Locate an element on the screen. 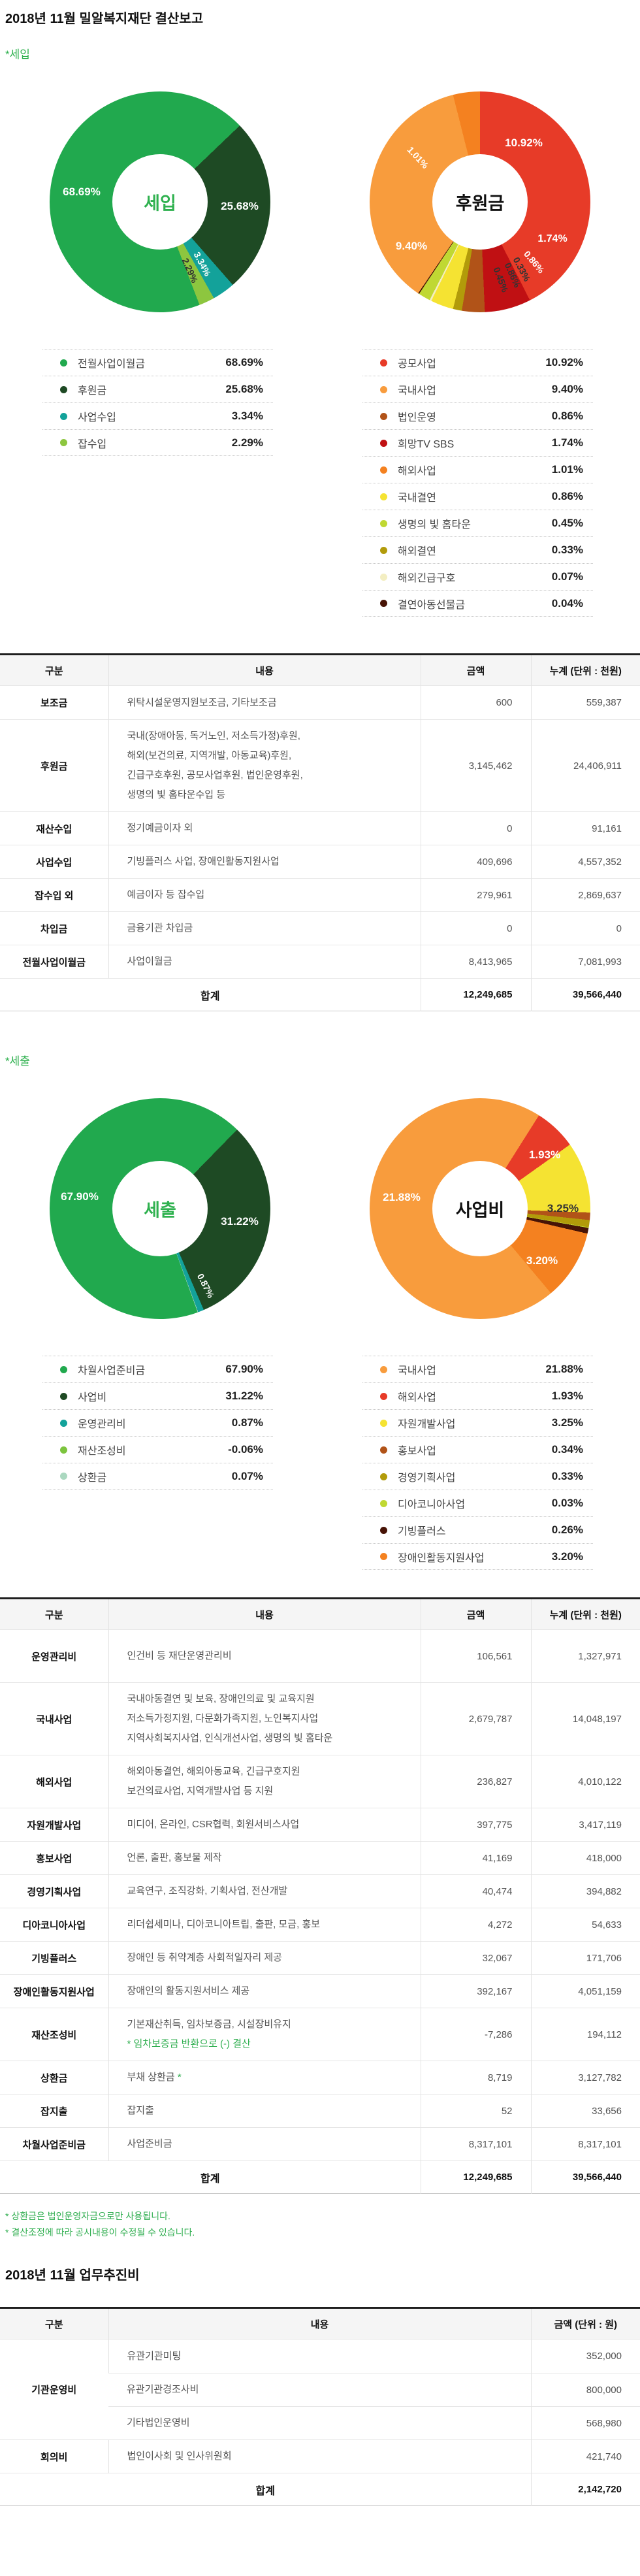 The image size is (640, 2576). category-cell: 자원개발사업 is located at coordinates (54, 1825).